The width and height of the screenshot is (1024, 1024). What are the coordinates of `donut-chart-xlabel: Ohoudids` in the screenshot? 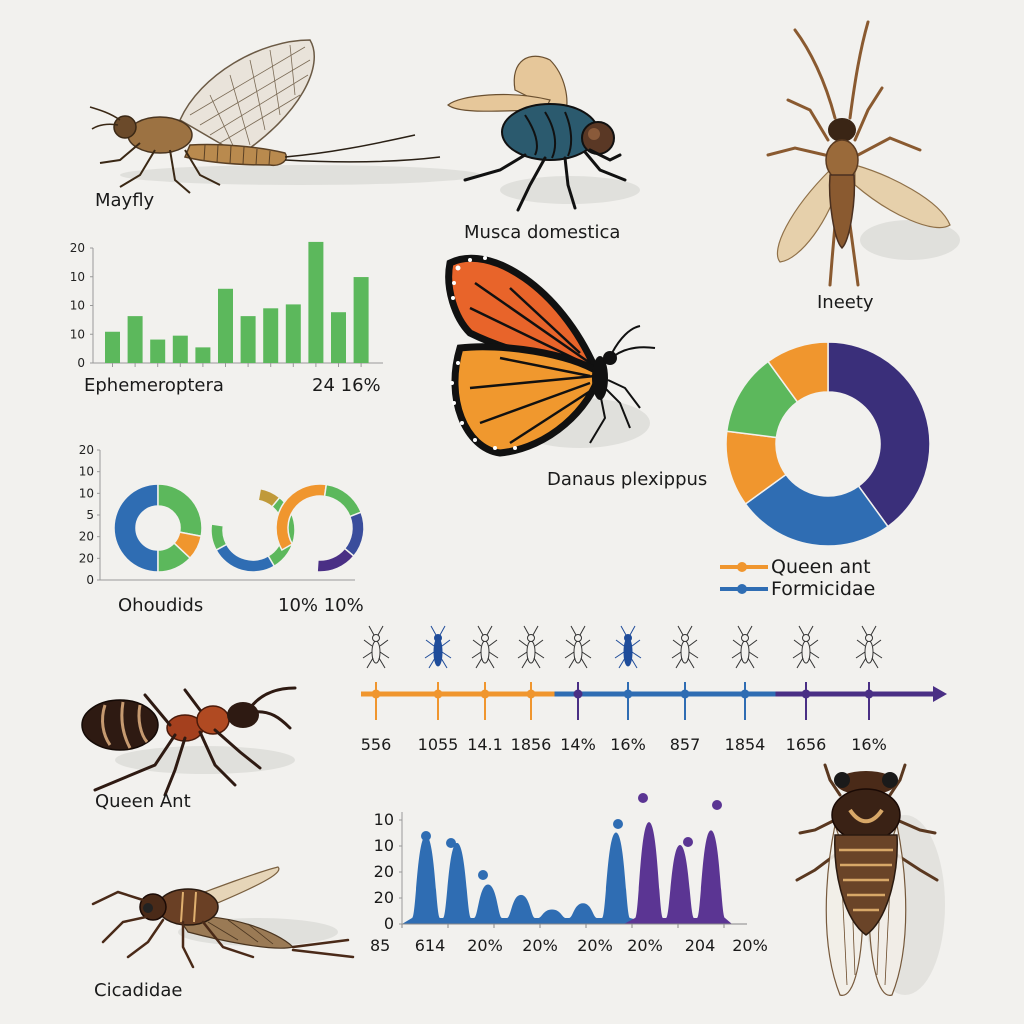 It's located at (161, 605).